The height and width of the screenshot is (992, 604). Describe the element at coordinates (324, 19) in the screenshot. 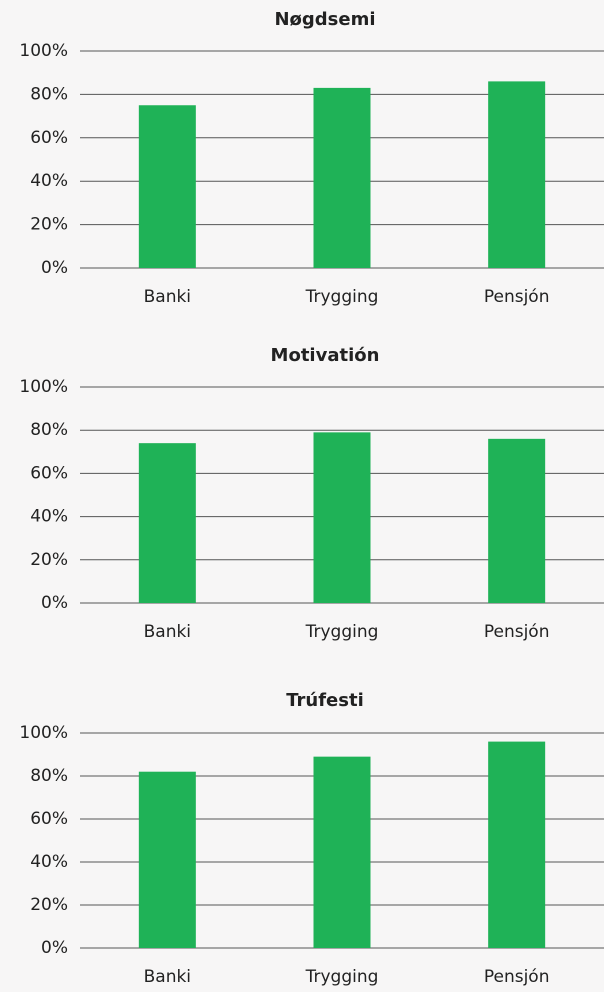

I see `chart-title: Nøgdsemi` at that location.